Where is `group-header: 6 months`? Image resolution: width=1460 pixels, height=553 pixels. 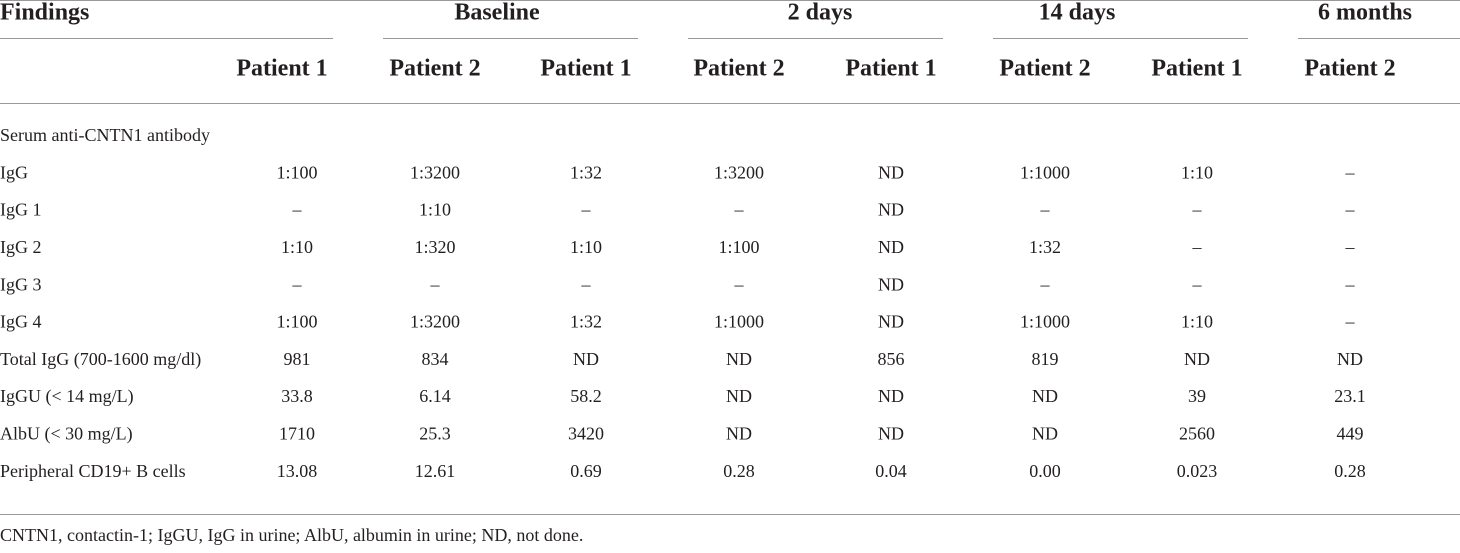
group-header: 6 months is located at coordinates (1365, 13).